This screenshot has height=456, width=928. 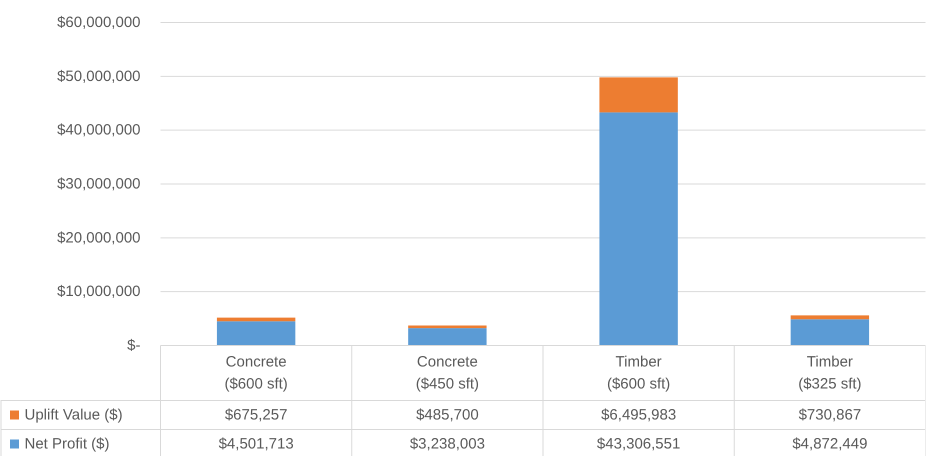 What do you see at coordinates (134, 345) in the screenshot?
I see `y-tick-label: $-` at bounding box center [134, 345].